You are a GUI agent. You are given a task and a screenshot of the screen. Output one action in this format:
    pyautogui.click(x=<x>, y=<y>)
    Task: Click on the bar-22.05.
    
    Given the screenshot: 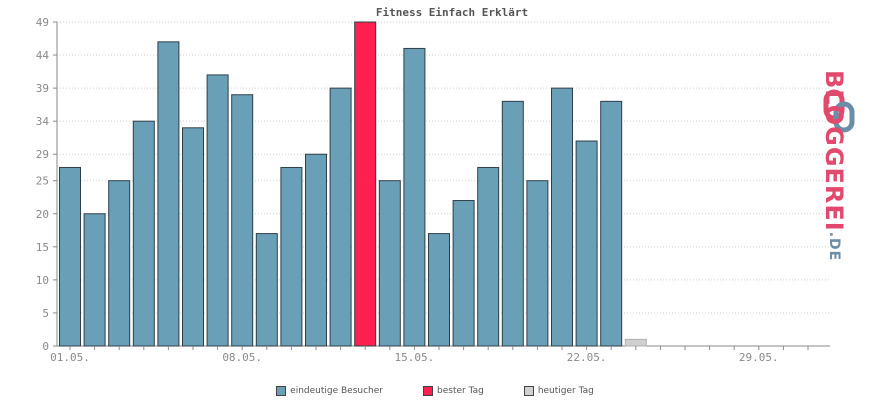 What is the action you would take?
    pyautogui.click(x=586, y=243)
    